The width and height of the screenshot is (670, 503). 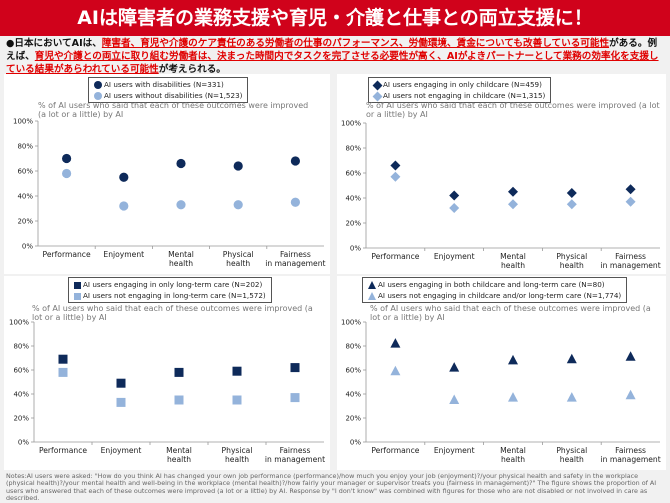 I want to click on y-tick-label: 80%, so click(x=25, y=147).